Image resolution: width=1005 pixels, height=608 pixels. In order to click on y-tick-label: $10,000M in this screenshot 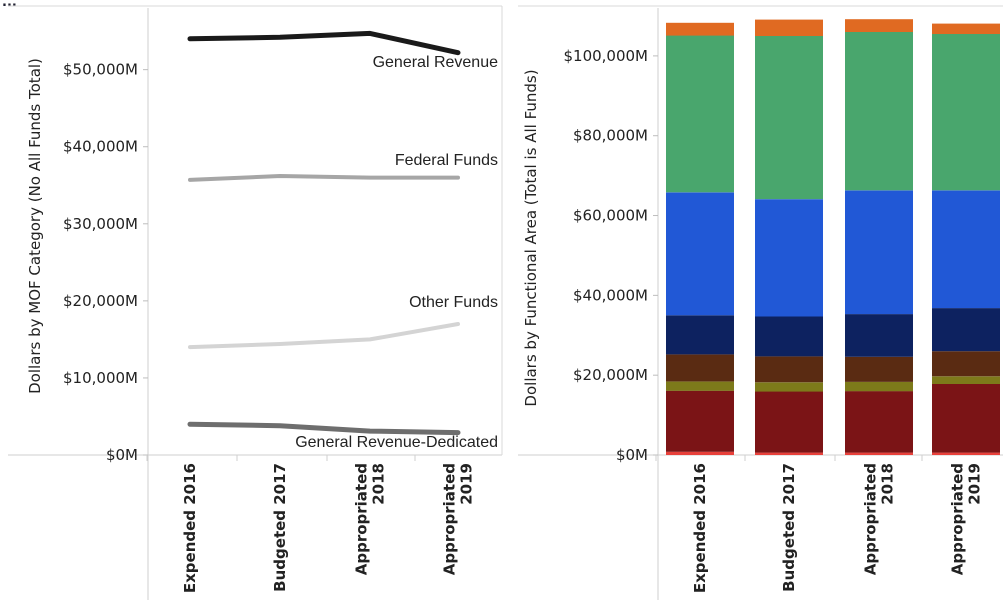, I will do `click(100, 378)`.